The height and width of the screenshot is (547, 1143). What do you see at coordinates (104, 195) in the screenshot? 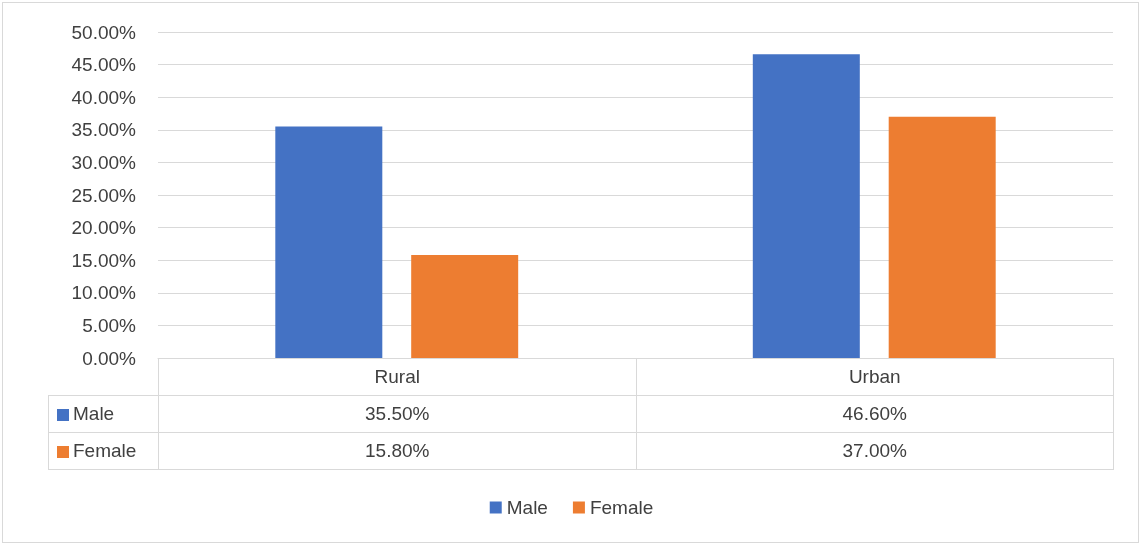
I see `y-tick-label: 25.00%` at bounding box center [104, 195].